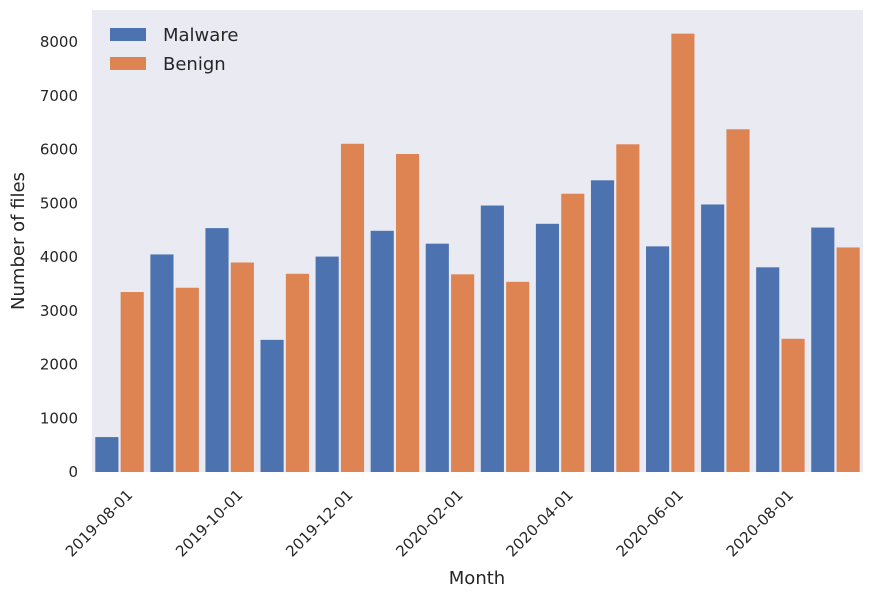 The width and height of the screenshot is (875, 599). I want to click on y-tick-label: 8000, so click(59, 42).